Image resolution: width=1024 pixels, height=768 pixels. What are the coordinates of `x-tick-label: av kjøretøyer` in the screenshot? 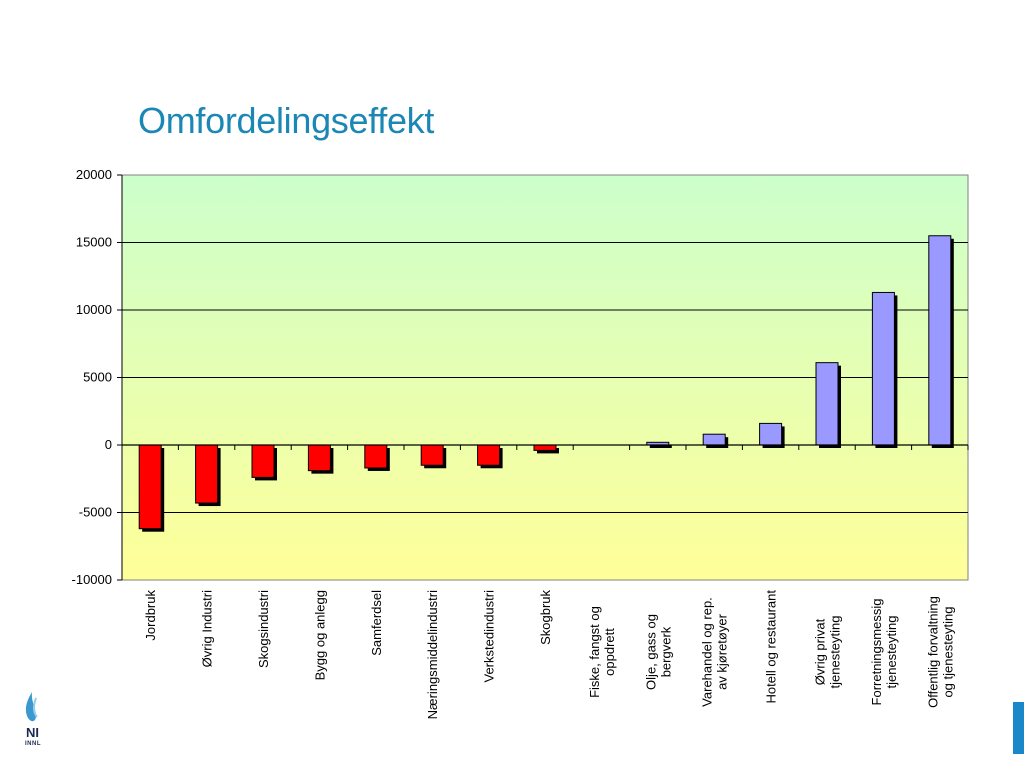 It's located at (722, 651).